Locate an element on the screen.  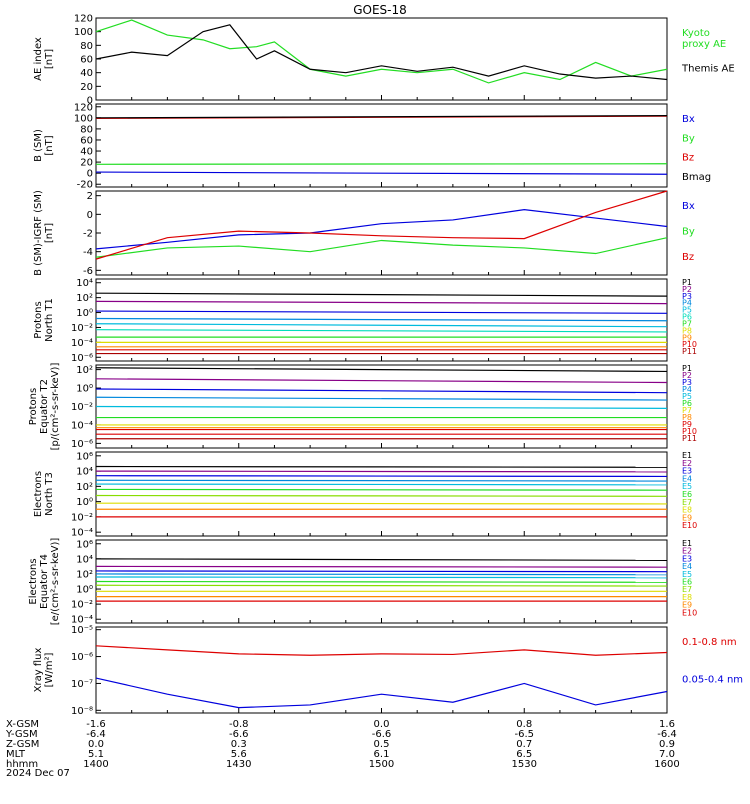
x-axis-value: 0.9 is located at coordinates (667, 744).